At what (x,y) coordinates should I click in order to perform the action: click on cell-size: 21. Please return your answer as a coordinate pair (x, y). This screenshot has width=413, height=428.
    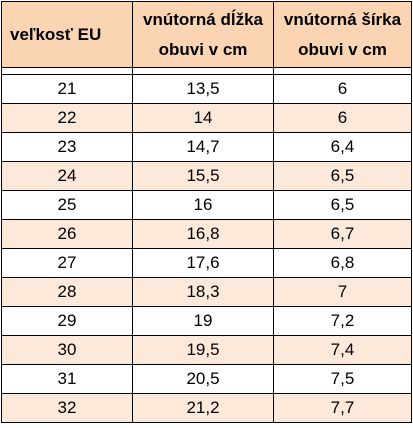
    Looking at the image, I should click on (67, 89).